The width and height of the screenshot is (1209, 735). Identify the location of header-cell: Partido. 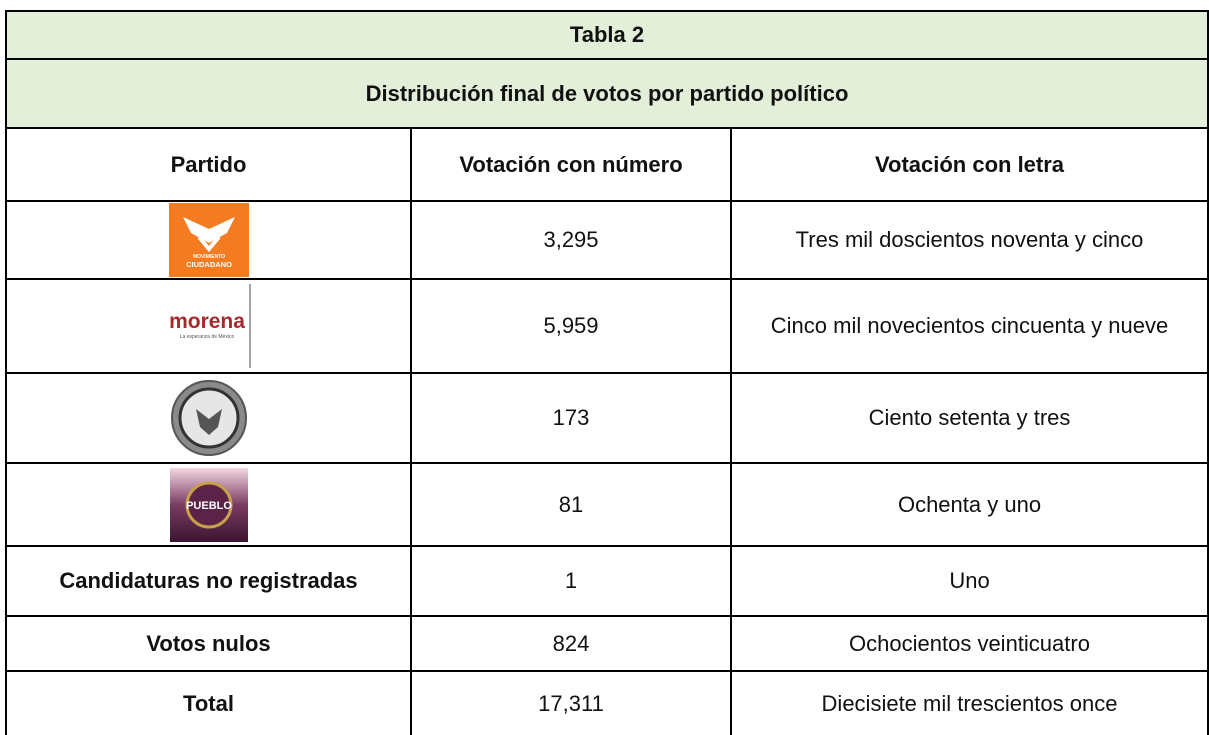
(208, 164).